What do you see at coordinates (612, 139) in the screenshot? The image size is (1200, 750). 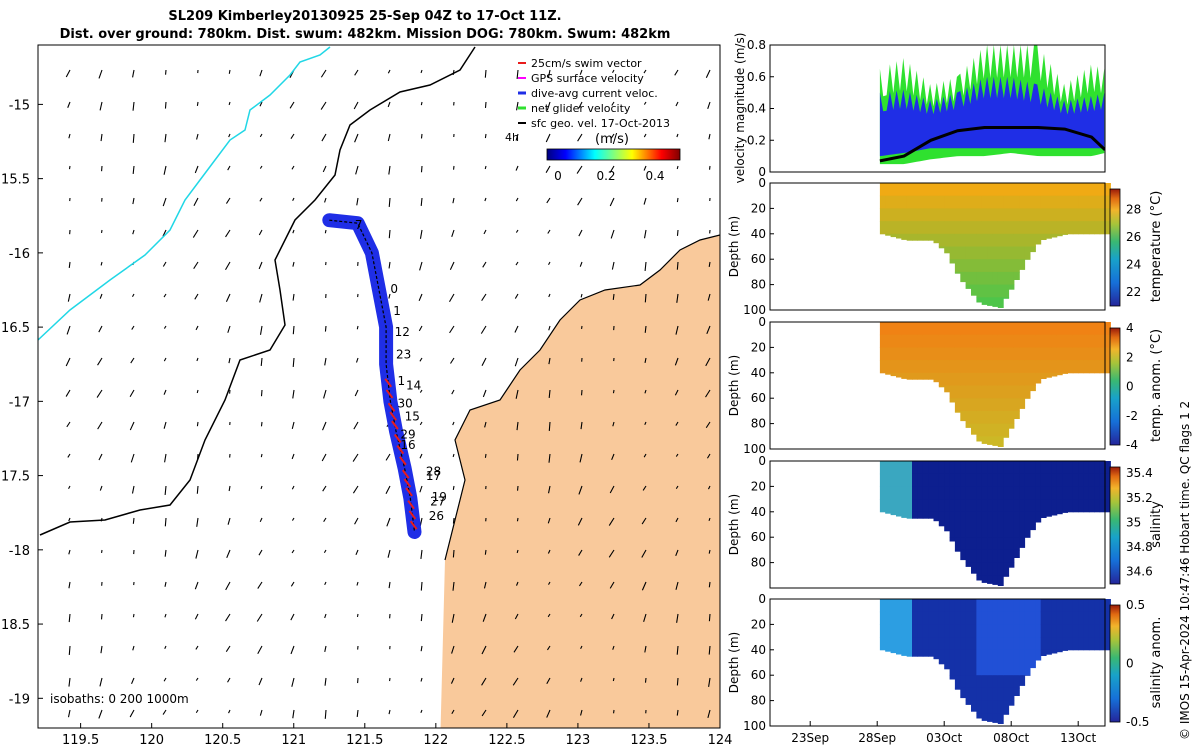 I see `colorbar-unit: (m/s)` at bounding box center [612, 139].